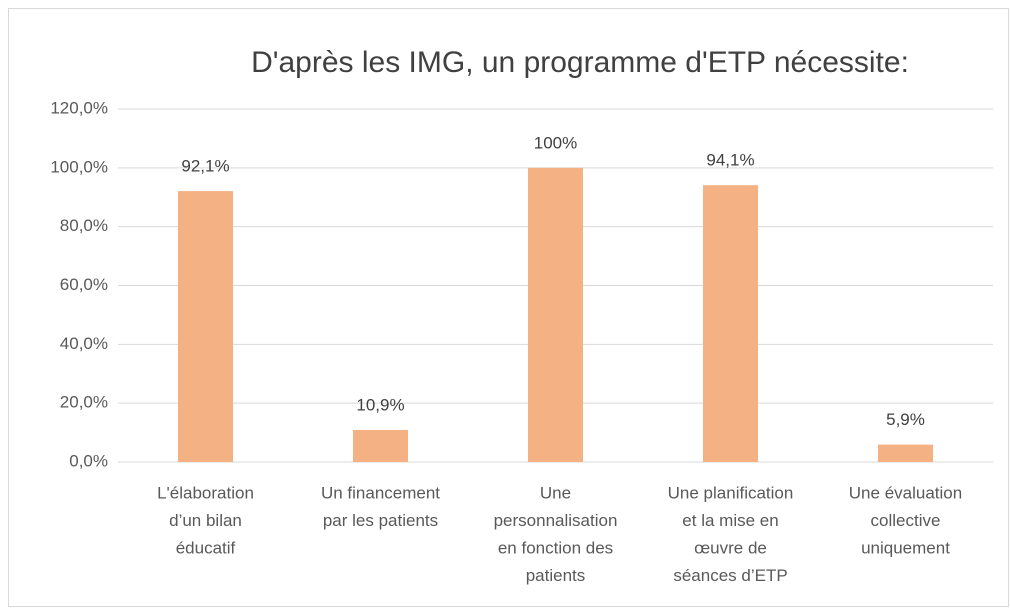 Image resolution: width=1010 pixels, height=608 pixels. I want to click on x-tick-label: collective, so click(906, 520).